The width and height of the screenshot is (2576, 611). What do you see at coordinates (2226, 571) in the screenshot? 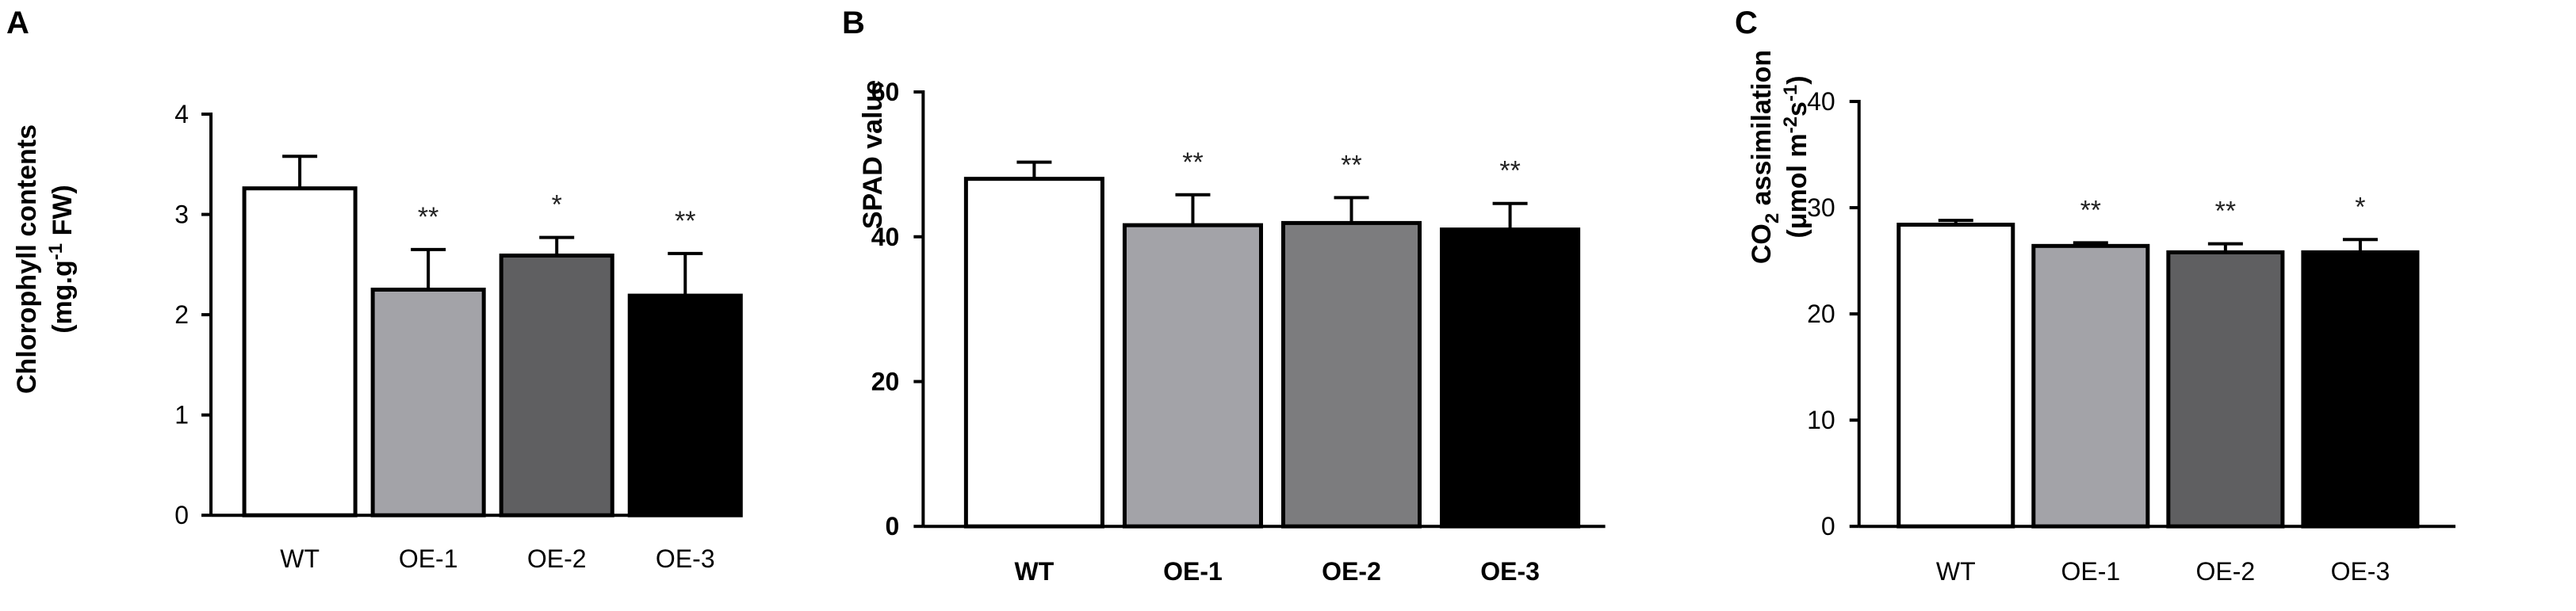
I see `x-tick-label-c-2: OE-2` at bounding box center [2226, 571].